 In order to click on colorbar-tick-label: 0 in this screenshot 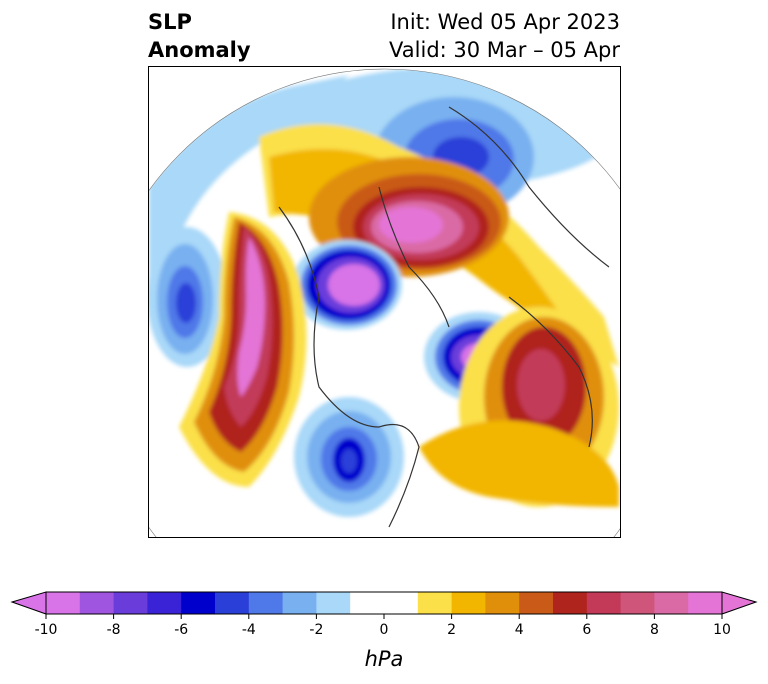, I will do `click(384, 630)`.